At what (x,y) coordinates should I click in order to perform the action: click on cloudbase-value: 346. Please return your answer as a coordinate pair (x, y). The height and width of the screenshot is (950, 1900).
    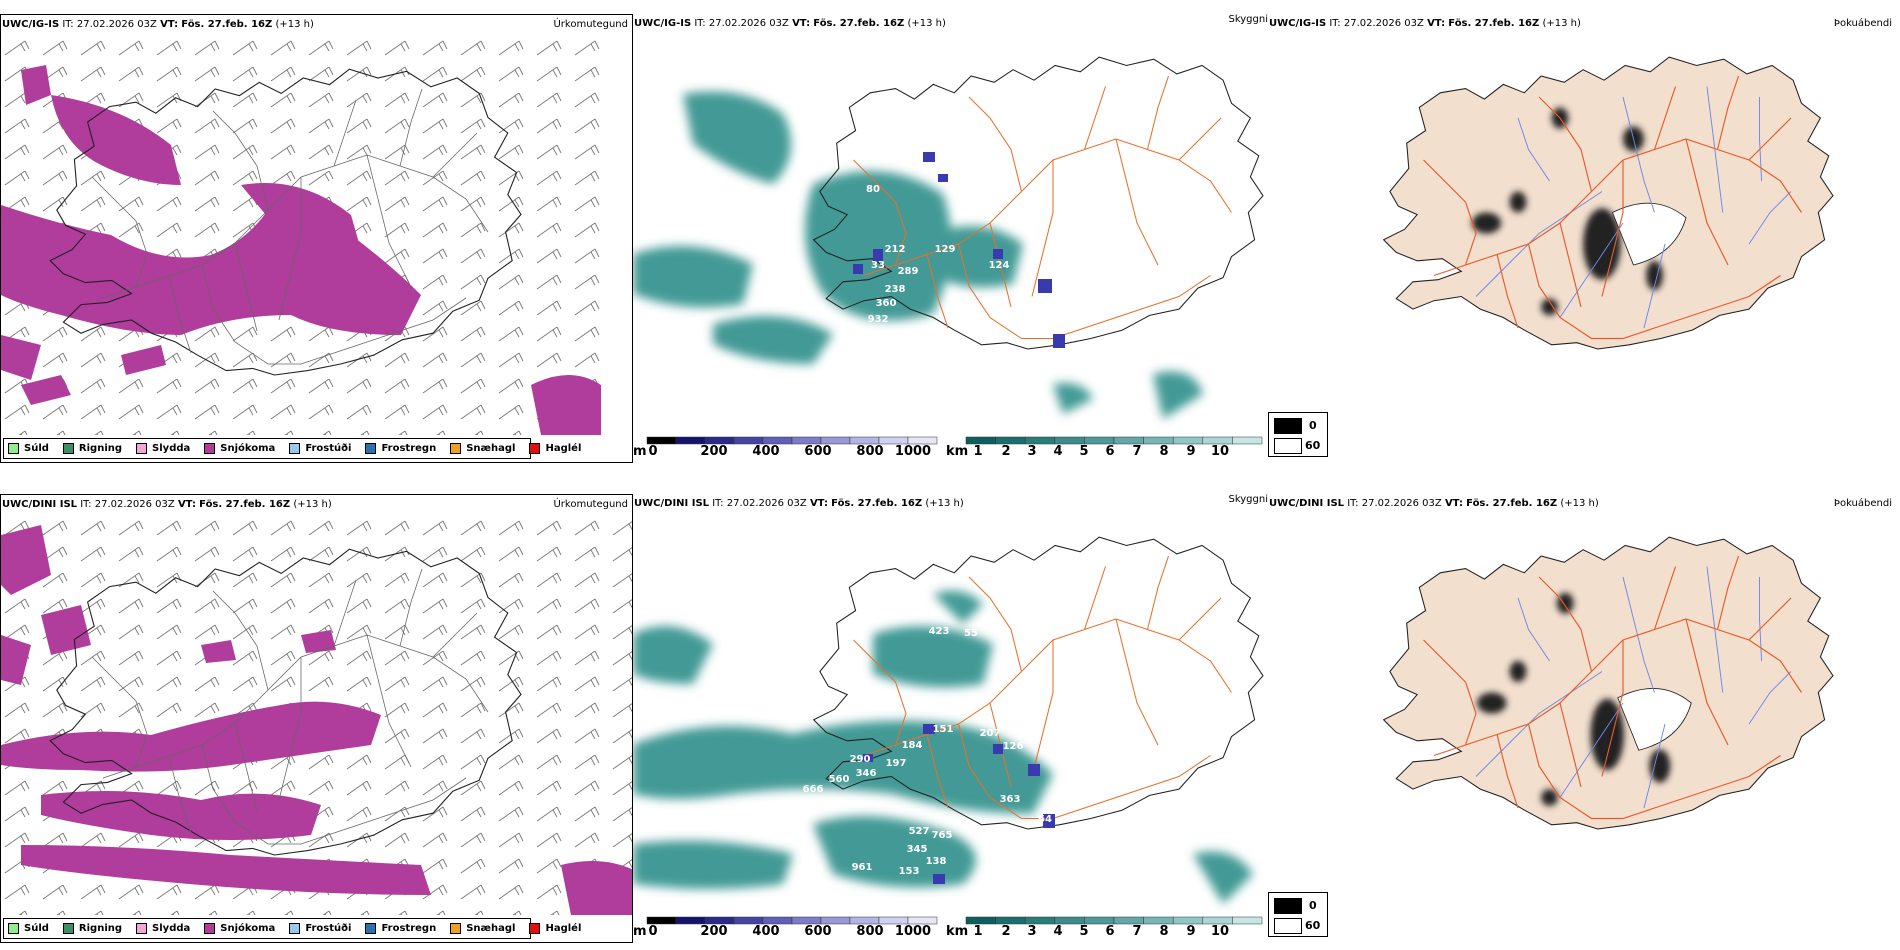
    Looking at the image, I should click on (866, 773).